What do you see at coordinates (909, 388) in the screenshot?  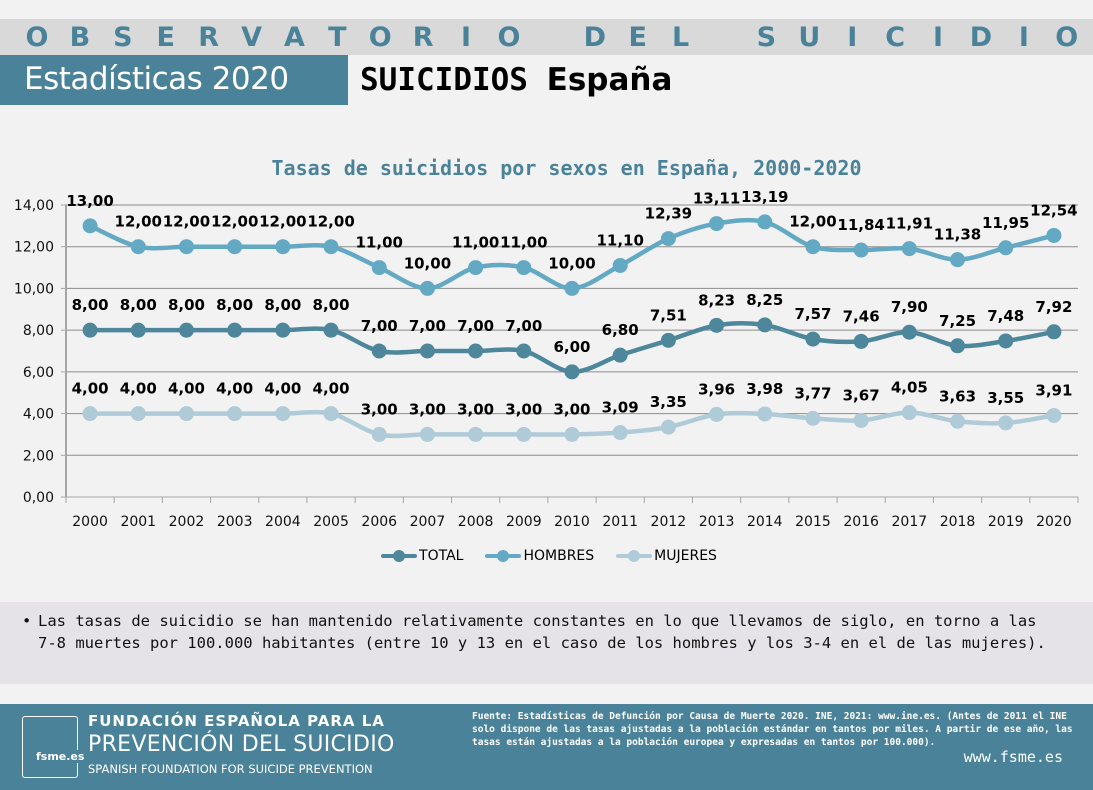 I see `data-label-mujeres: 4,05` at bounding box center [909, 388].